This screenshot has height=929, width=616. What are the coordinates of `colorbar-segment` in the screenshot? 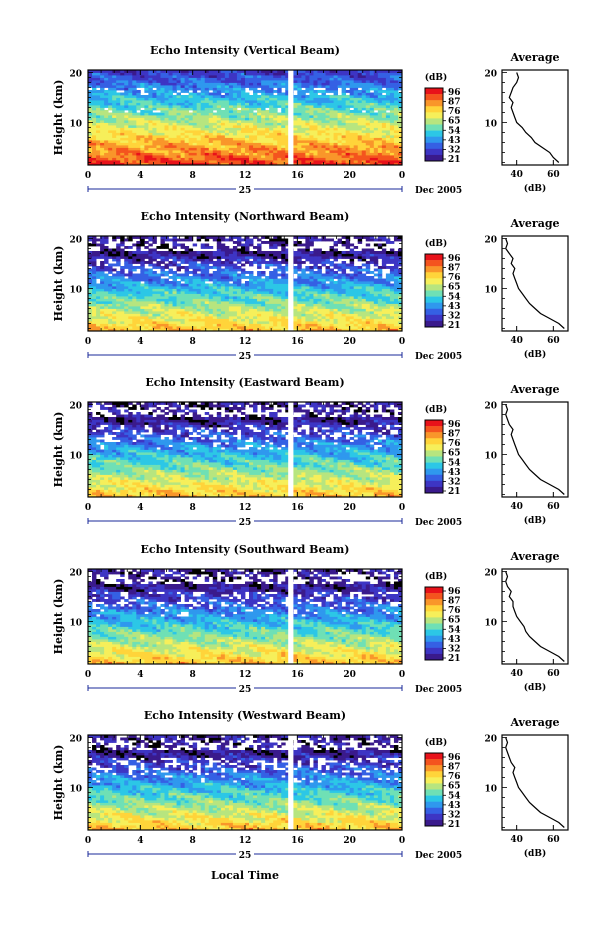 It's located at (434, 152).